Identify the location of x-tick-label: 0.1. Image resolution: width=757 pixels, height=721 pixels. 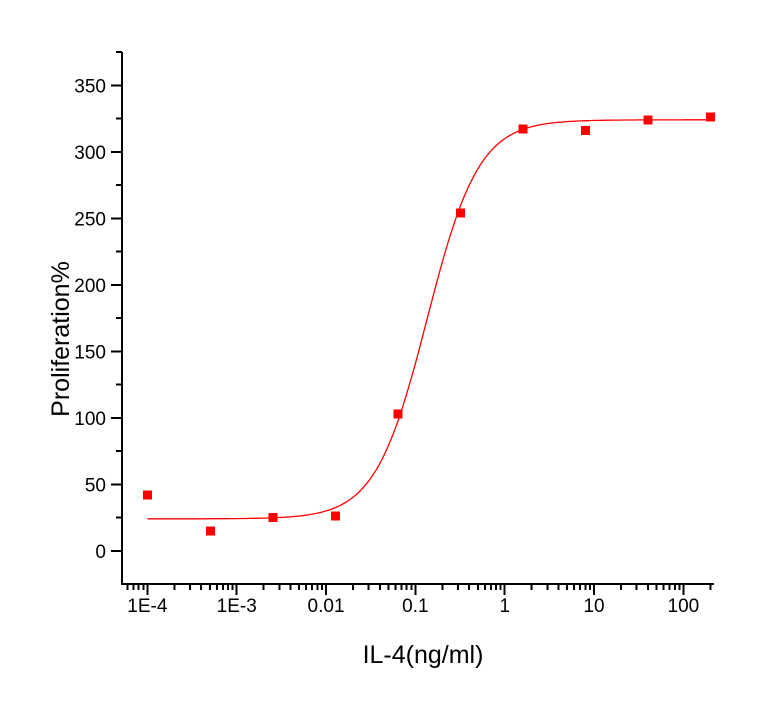
(415, 606).